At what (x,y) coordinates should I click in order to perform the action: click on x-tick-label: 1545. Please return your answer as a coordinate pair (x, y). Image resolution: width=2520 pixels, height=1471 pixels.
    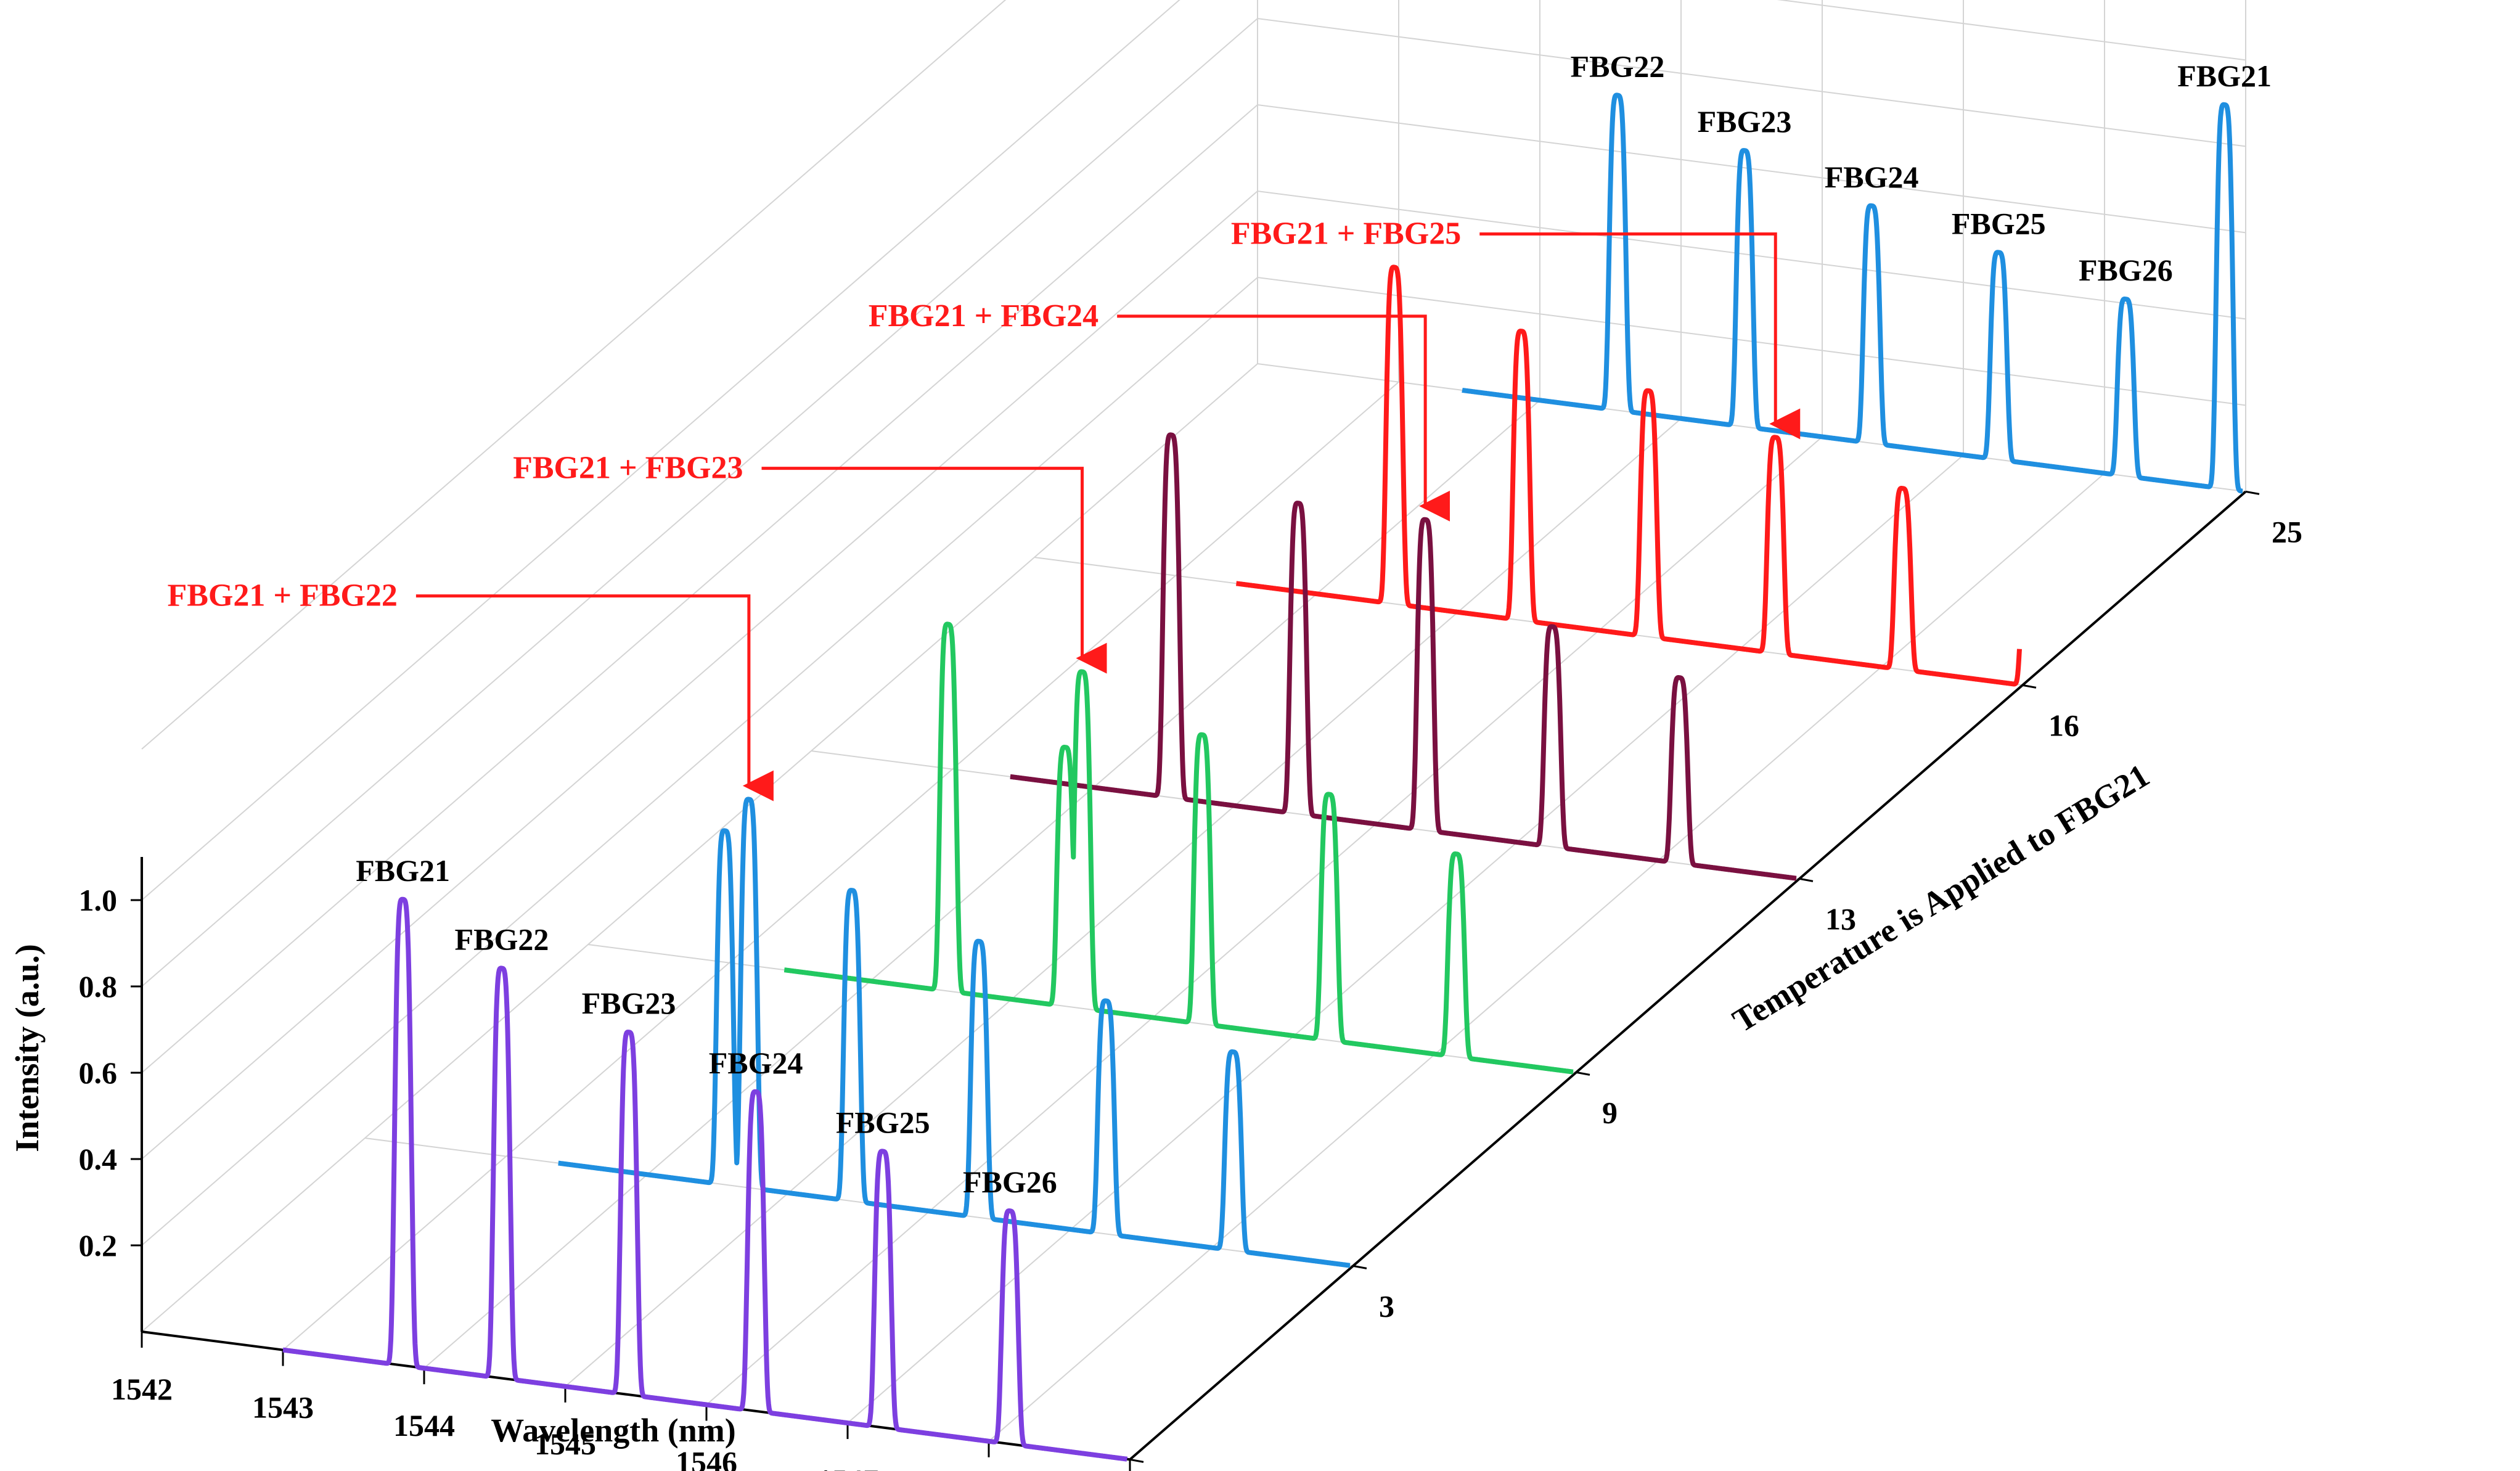
    Looking at the image, I should click on (565, 1444).